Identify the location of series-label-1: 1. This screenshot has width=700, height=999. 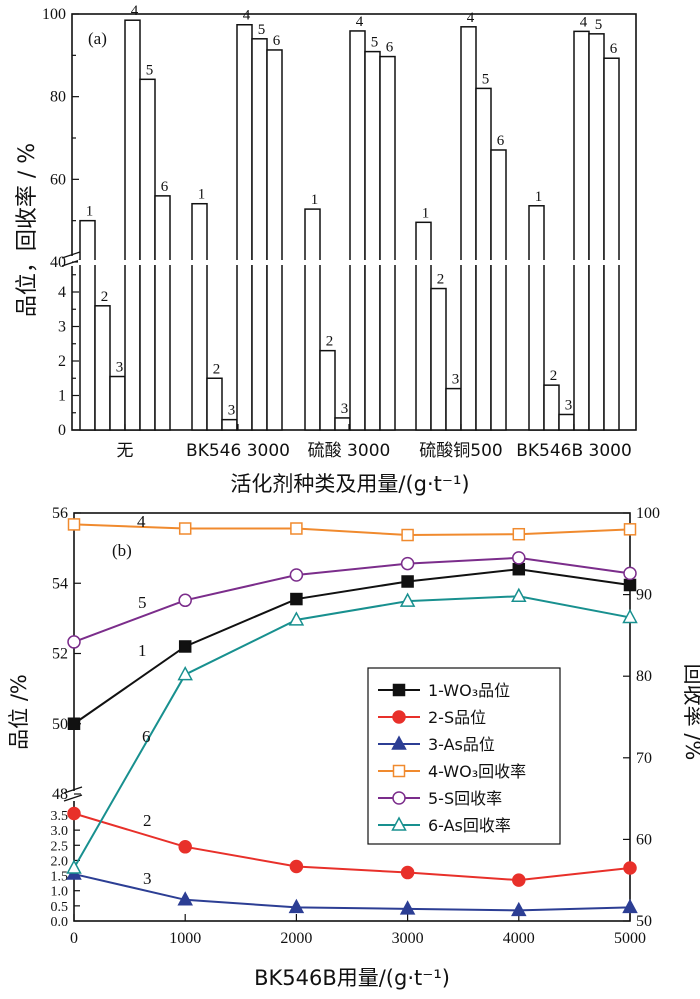
(142, 650).